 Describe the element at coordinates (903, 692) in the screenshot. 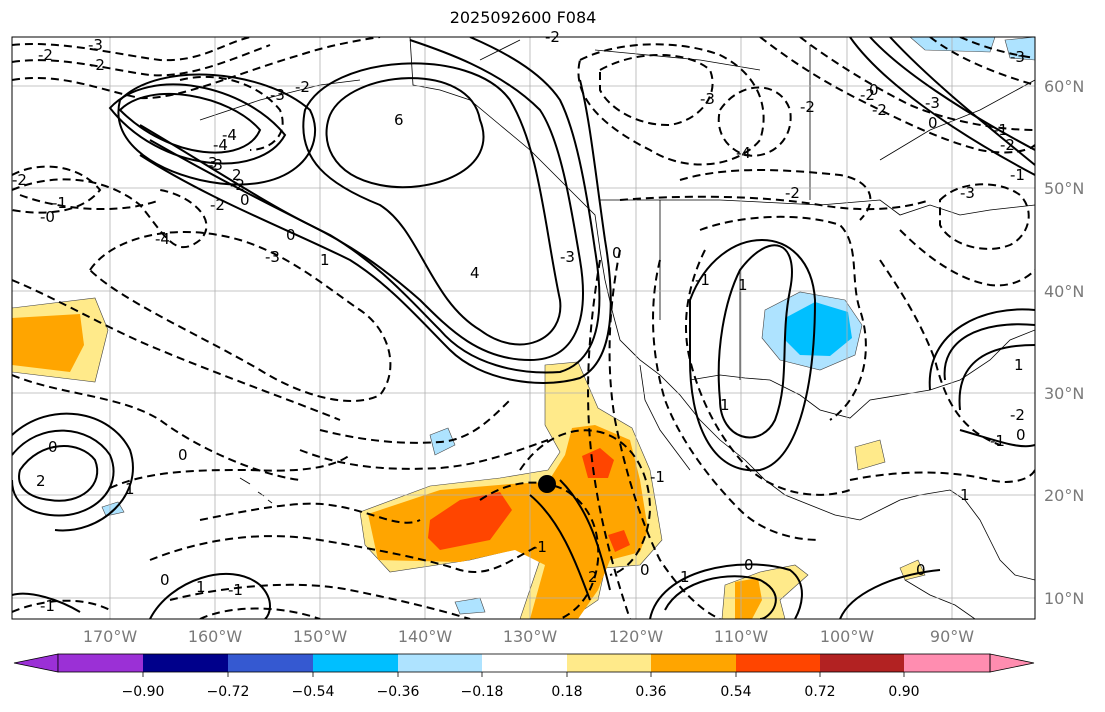

I see `colorbar-tick-label: 0.90` at that location.